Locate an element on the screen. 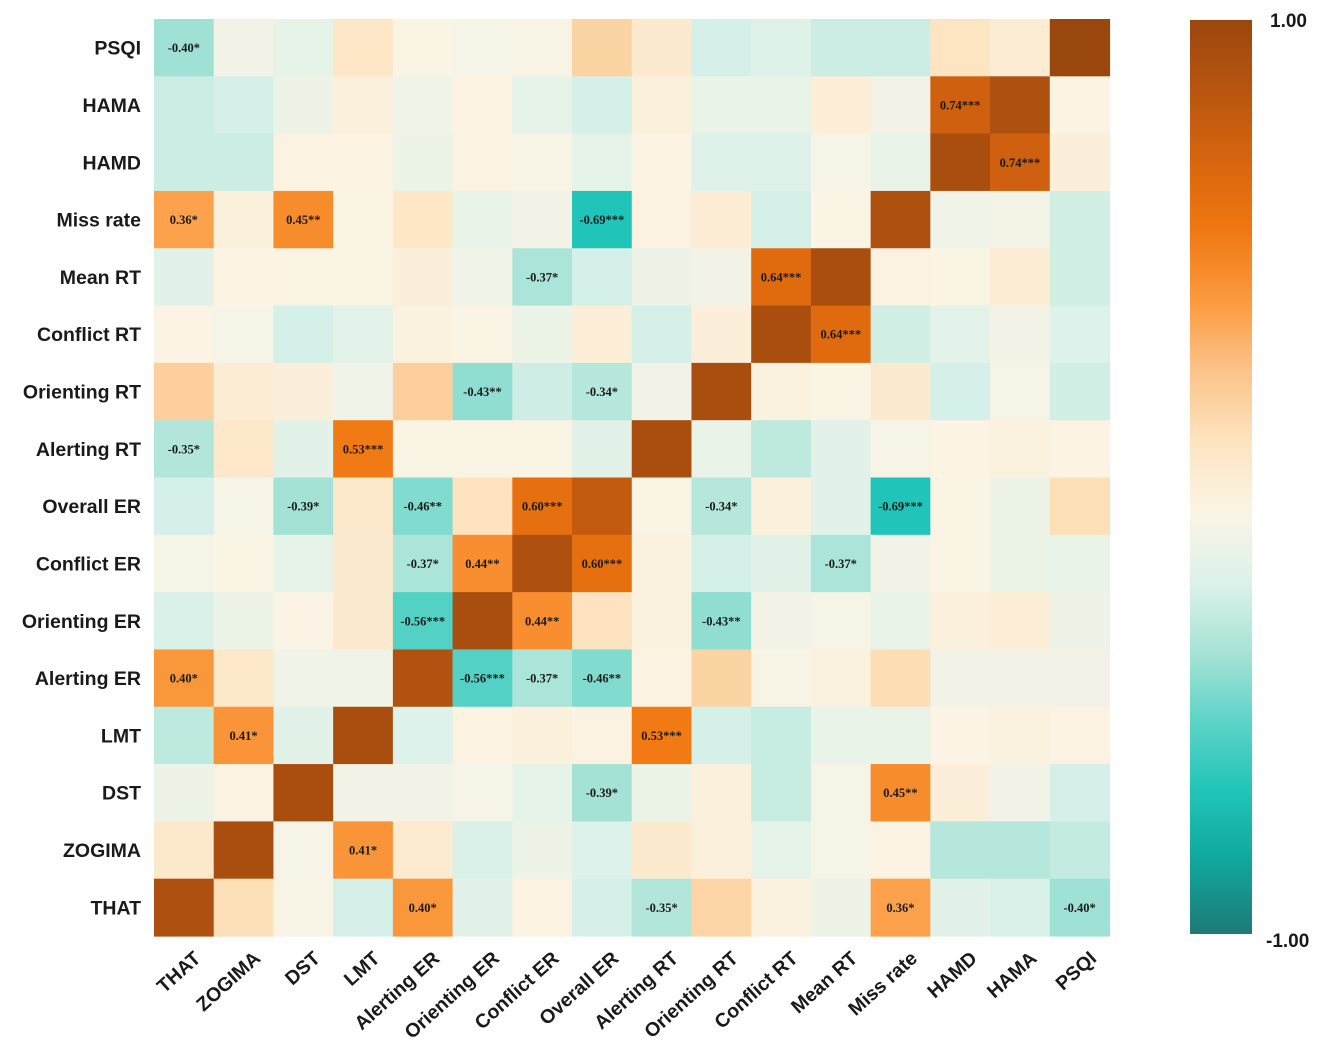 The width and height of the screenshot is (1325, 1062). cell-annotation: 0.44** is located at coordinates (482, 564).